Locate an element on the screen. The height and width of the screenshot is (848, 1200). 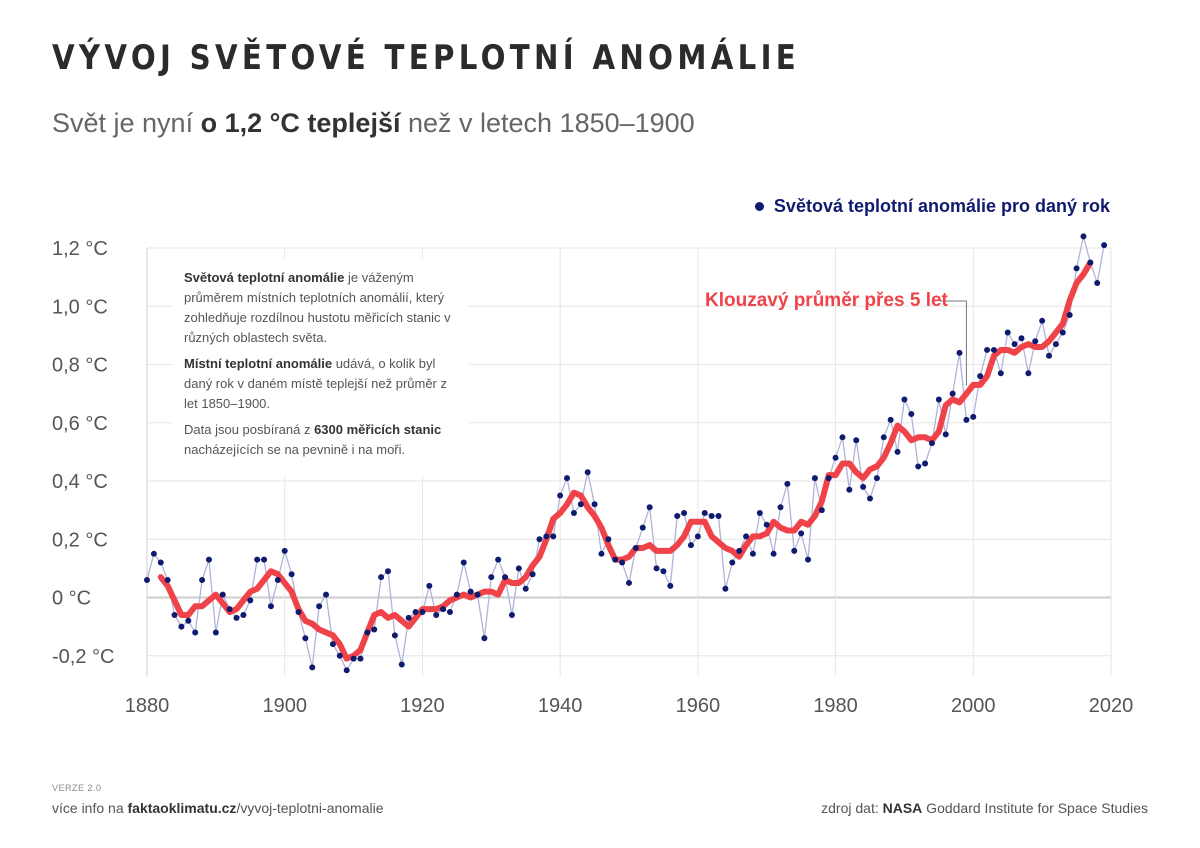
more-info-path: /vyvoj-teplotni-anomalie is located at coordinates (310, 808).